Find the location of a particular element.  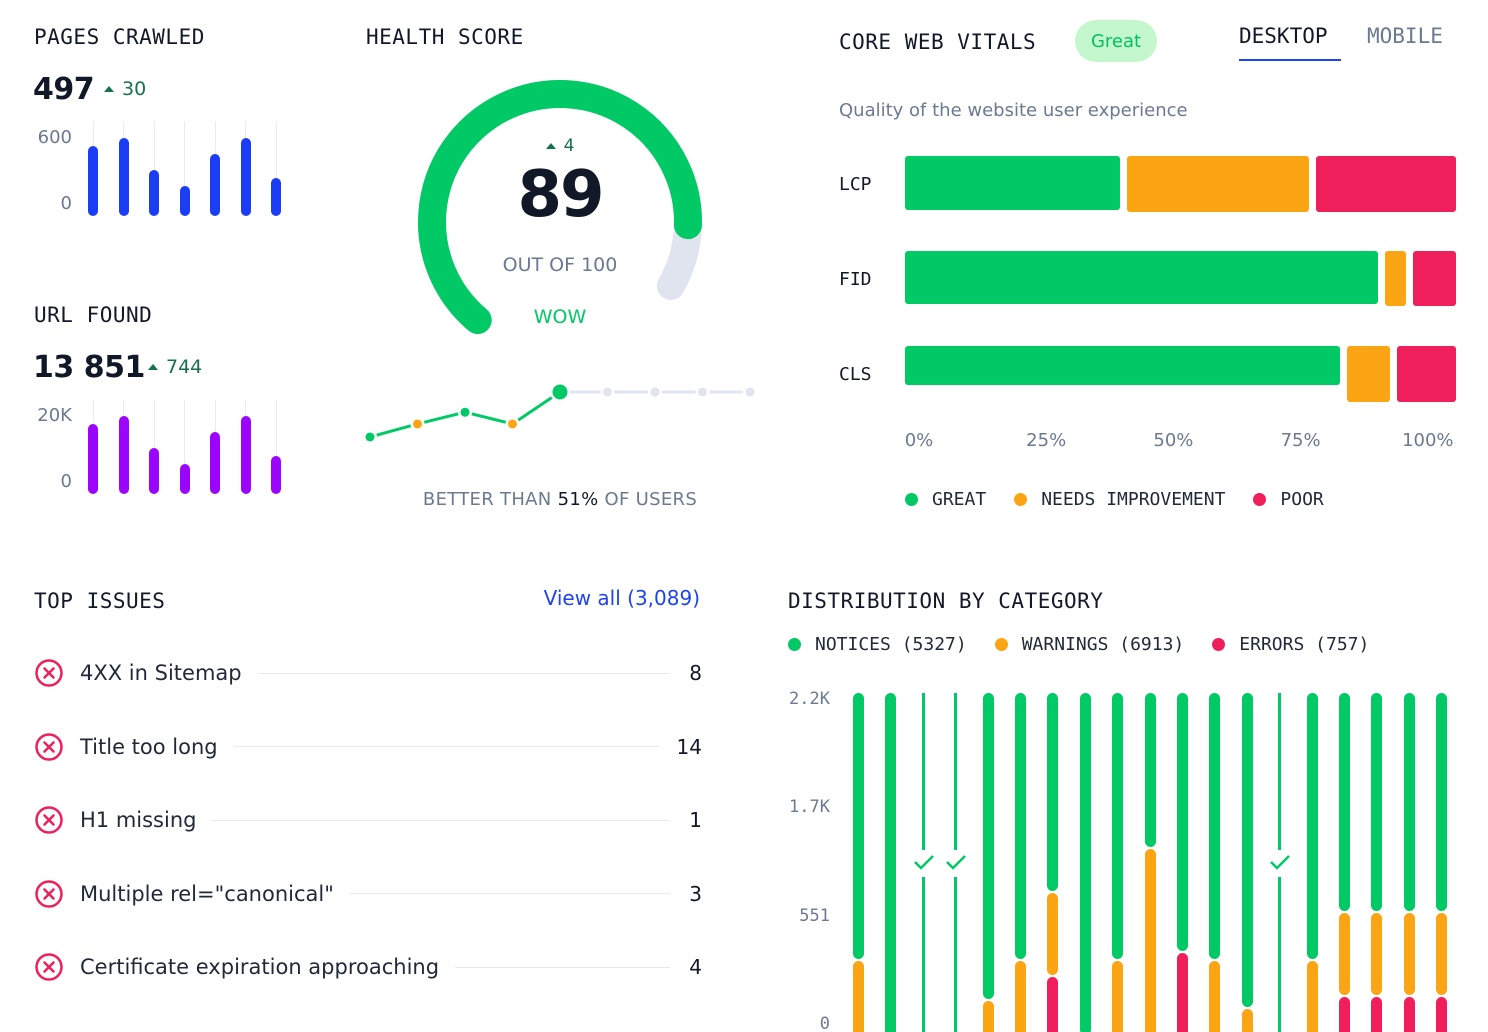

issue-row: Certificate expiration approaching 4 is located at coordinates (368, 967).